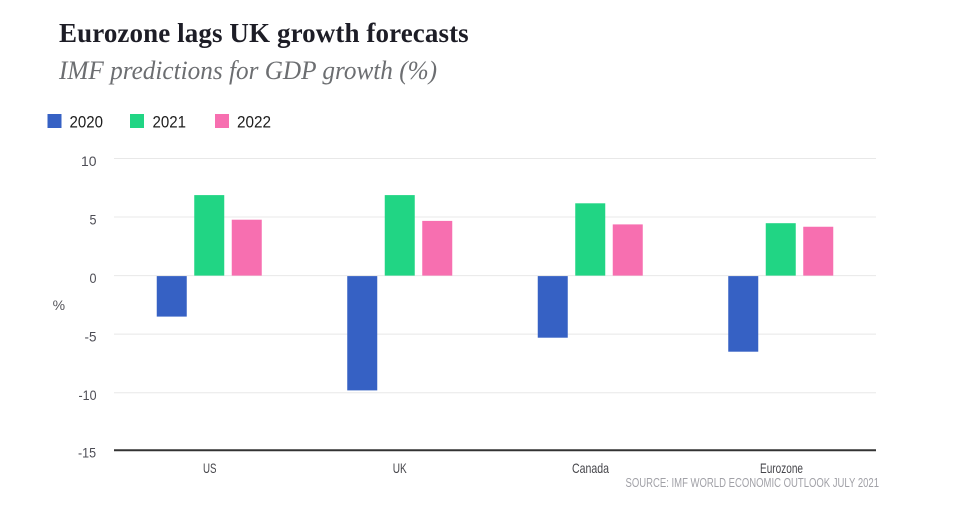 The height and width of the screenshot is (506, 961). I want to click on svg-text: -5, so click(91, 337).